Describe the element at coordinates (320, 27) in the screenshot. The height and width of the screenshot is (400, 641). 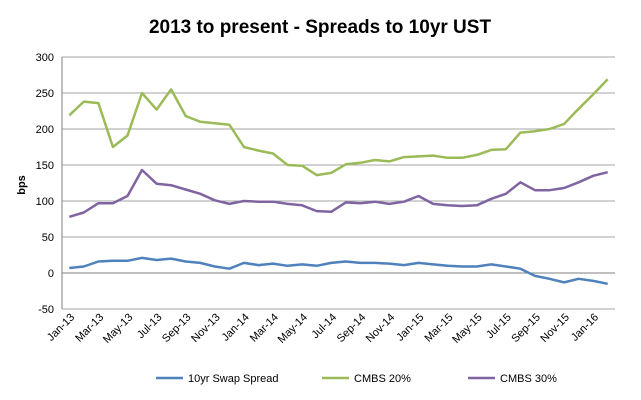
I see `chart-title: 2013 to present - Spreads to 10yr UST` at that location.